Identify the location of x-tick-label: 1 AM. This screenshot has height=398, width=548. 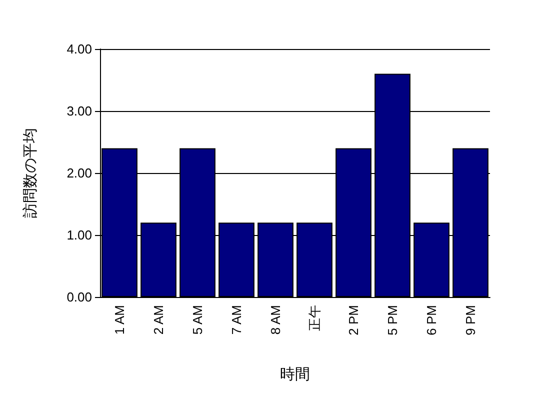
(119, 320).